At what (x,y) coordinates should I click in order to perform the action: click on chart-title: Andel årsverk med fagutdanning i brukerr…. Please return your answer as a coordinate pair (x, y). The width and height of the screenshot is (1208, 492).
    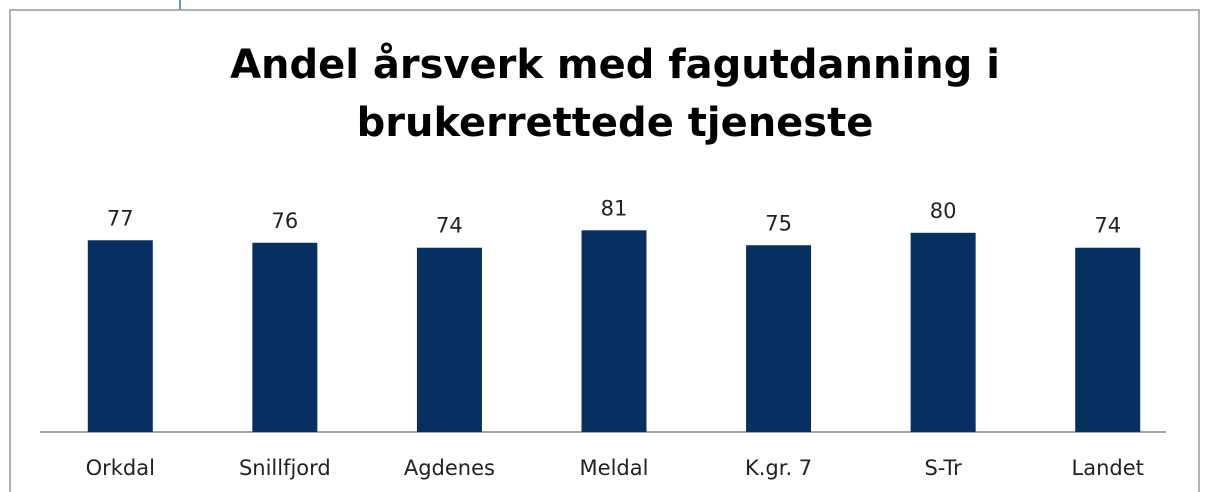
    Looking at the image, I should click on (615, 94).